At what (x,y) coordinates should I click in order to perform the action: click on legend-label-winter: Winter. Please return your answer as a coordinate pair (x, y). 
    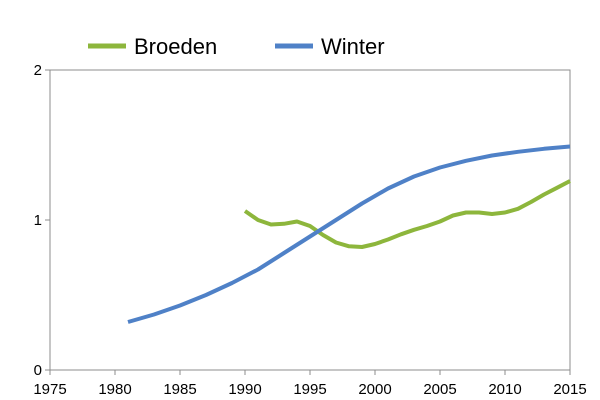
    Looking at the image, I should click on (353, 46).